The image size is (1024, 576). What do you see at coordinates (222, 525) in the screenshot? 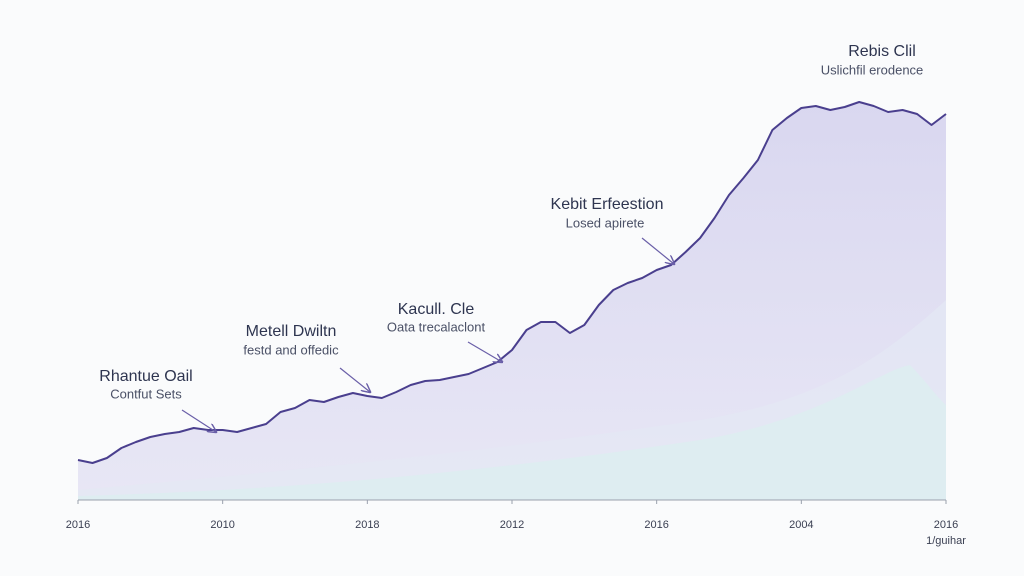
I see `x-tick-label: 2010` at bounding box center [222, 525].